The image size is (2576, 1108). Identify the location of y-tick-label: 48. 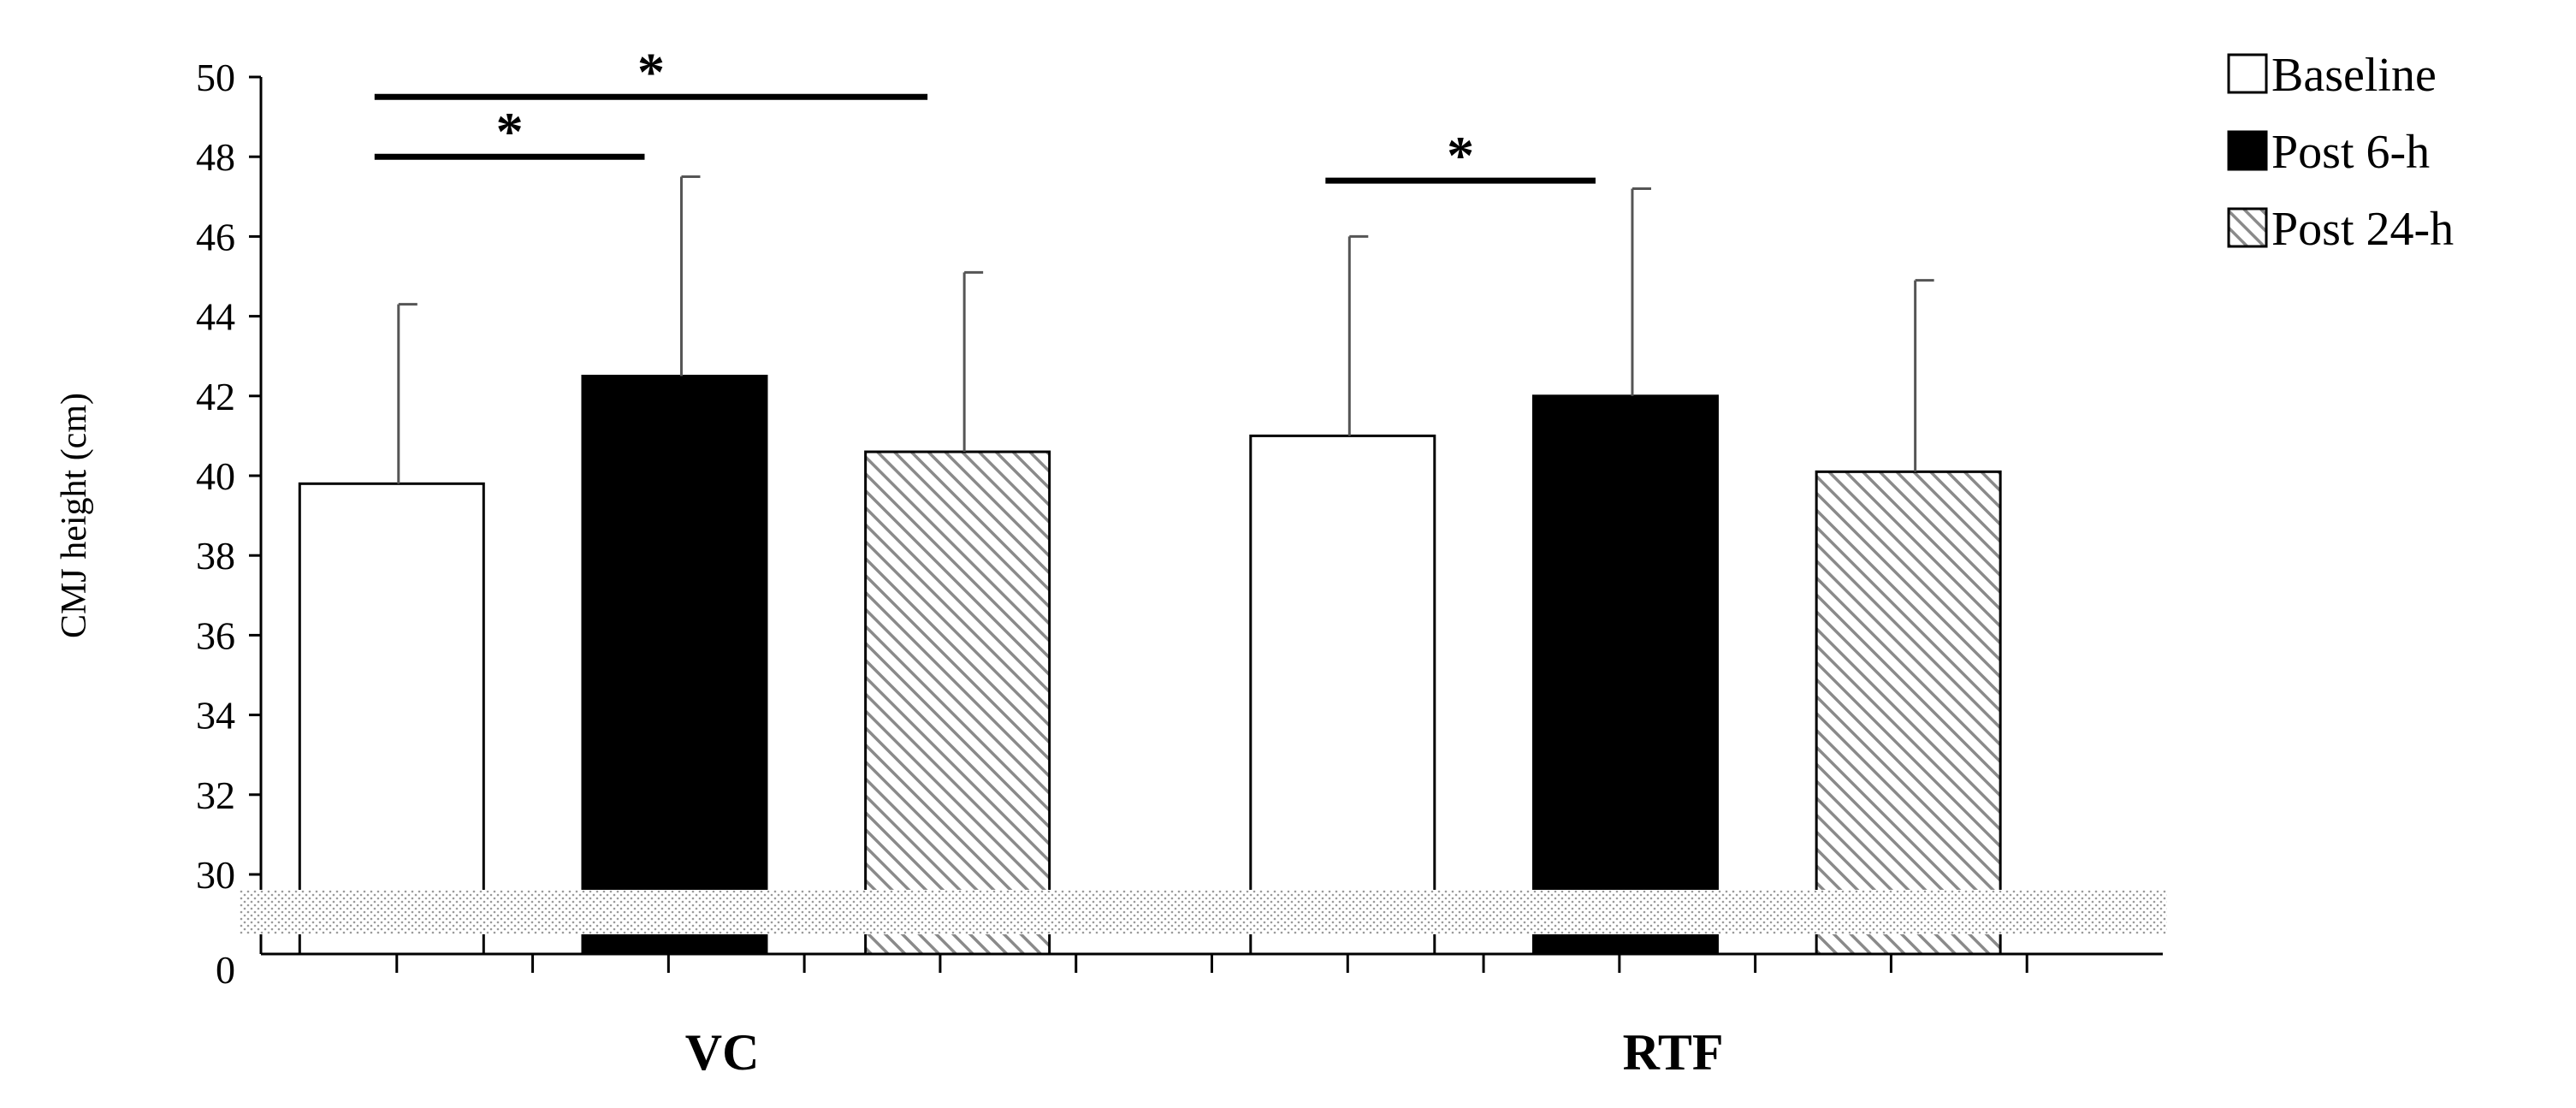
(215, 157).